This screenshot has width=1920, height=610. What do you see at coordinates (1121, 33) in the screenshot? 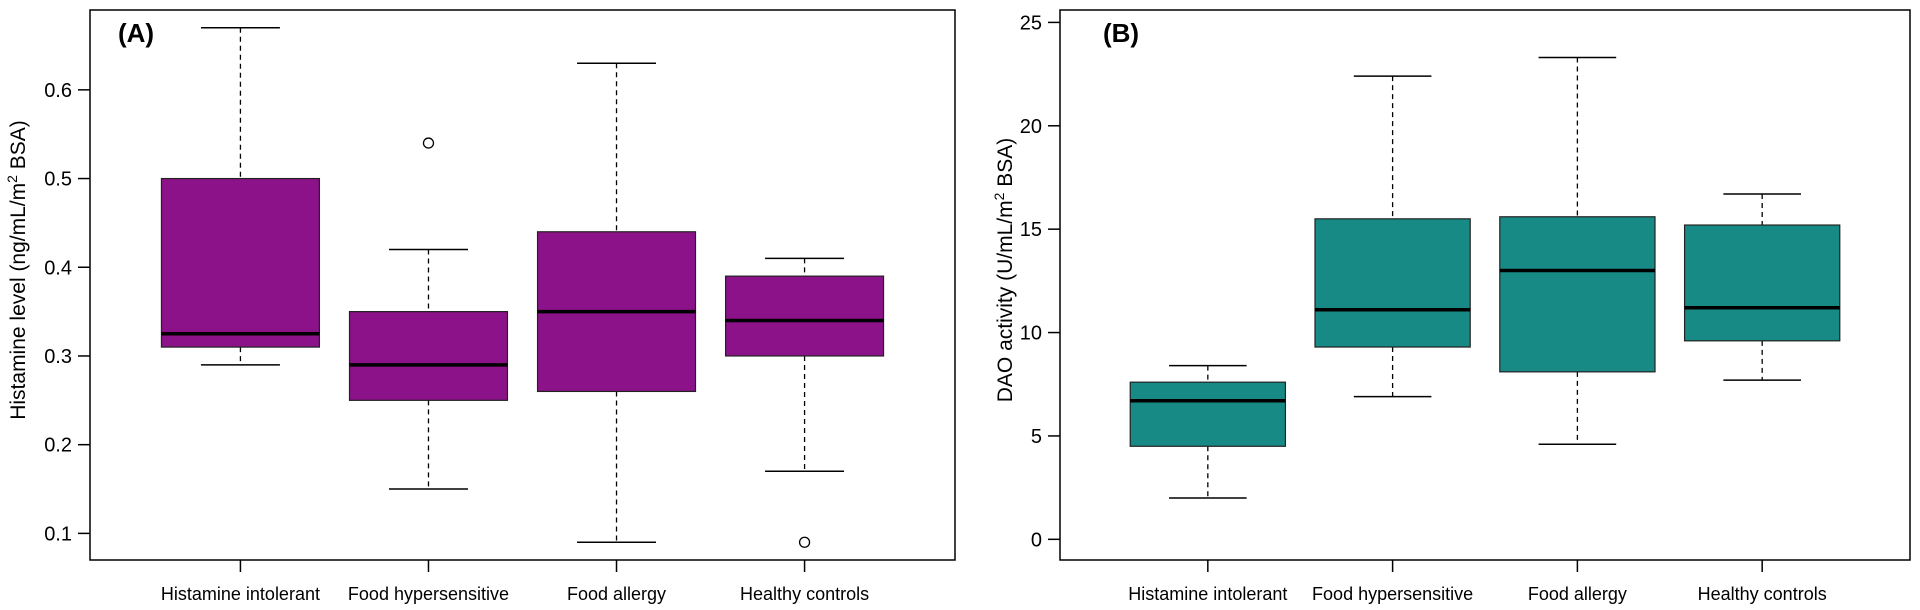
I see `panel-b-label: (B)` at bounding box center [1121, 33].